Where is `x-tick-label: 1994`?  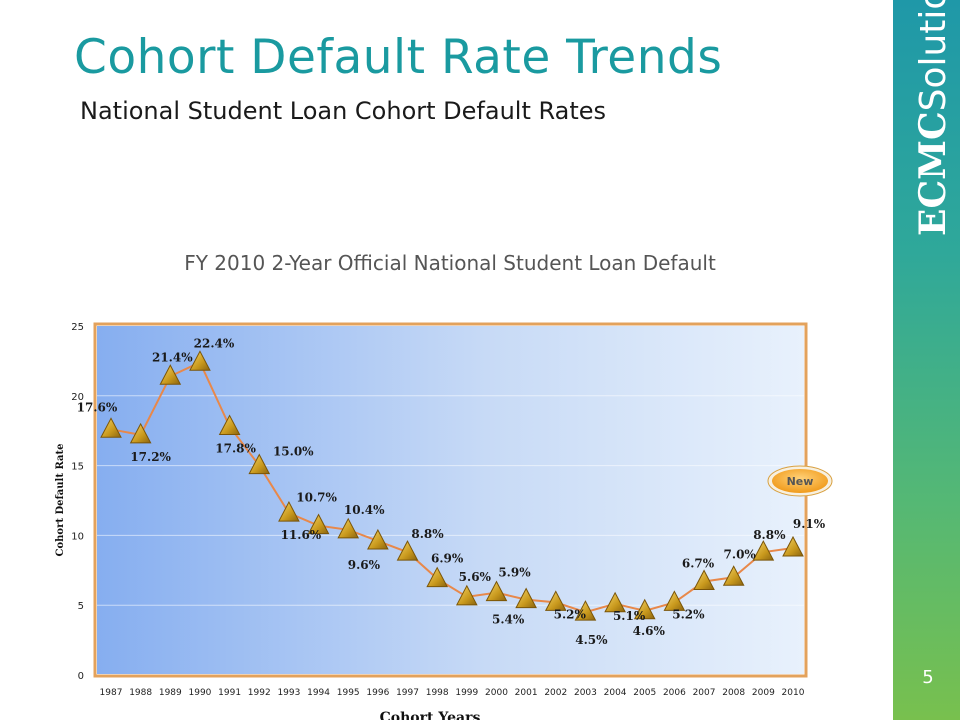 x-tick-label: 1994 is located at coordinates (318, 693).